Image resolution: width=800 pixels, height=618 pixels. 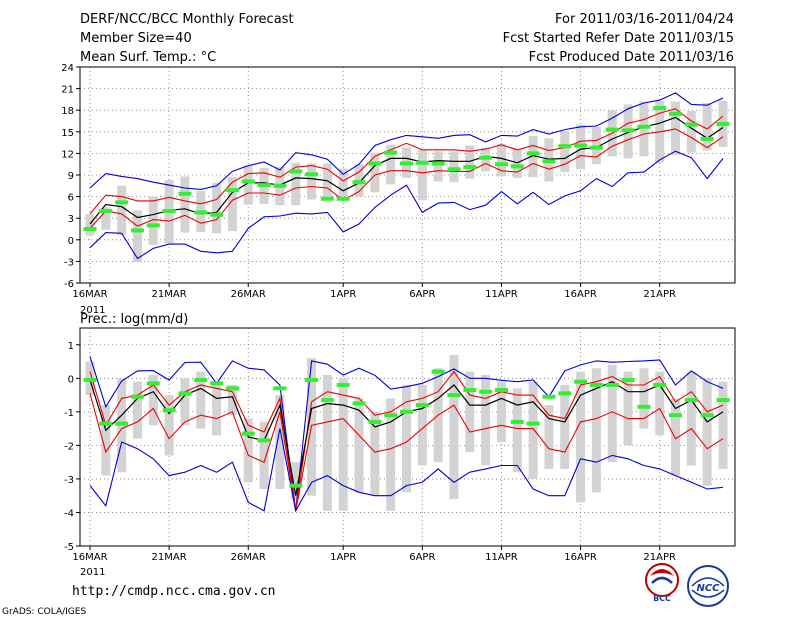 I want to click on grads-credit: GrADS: COLA/IGES, so click(x=44, y=612).